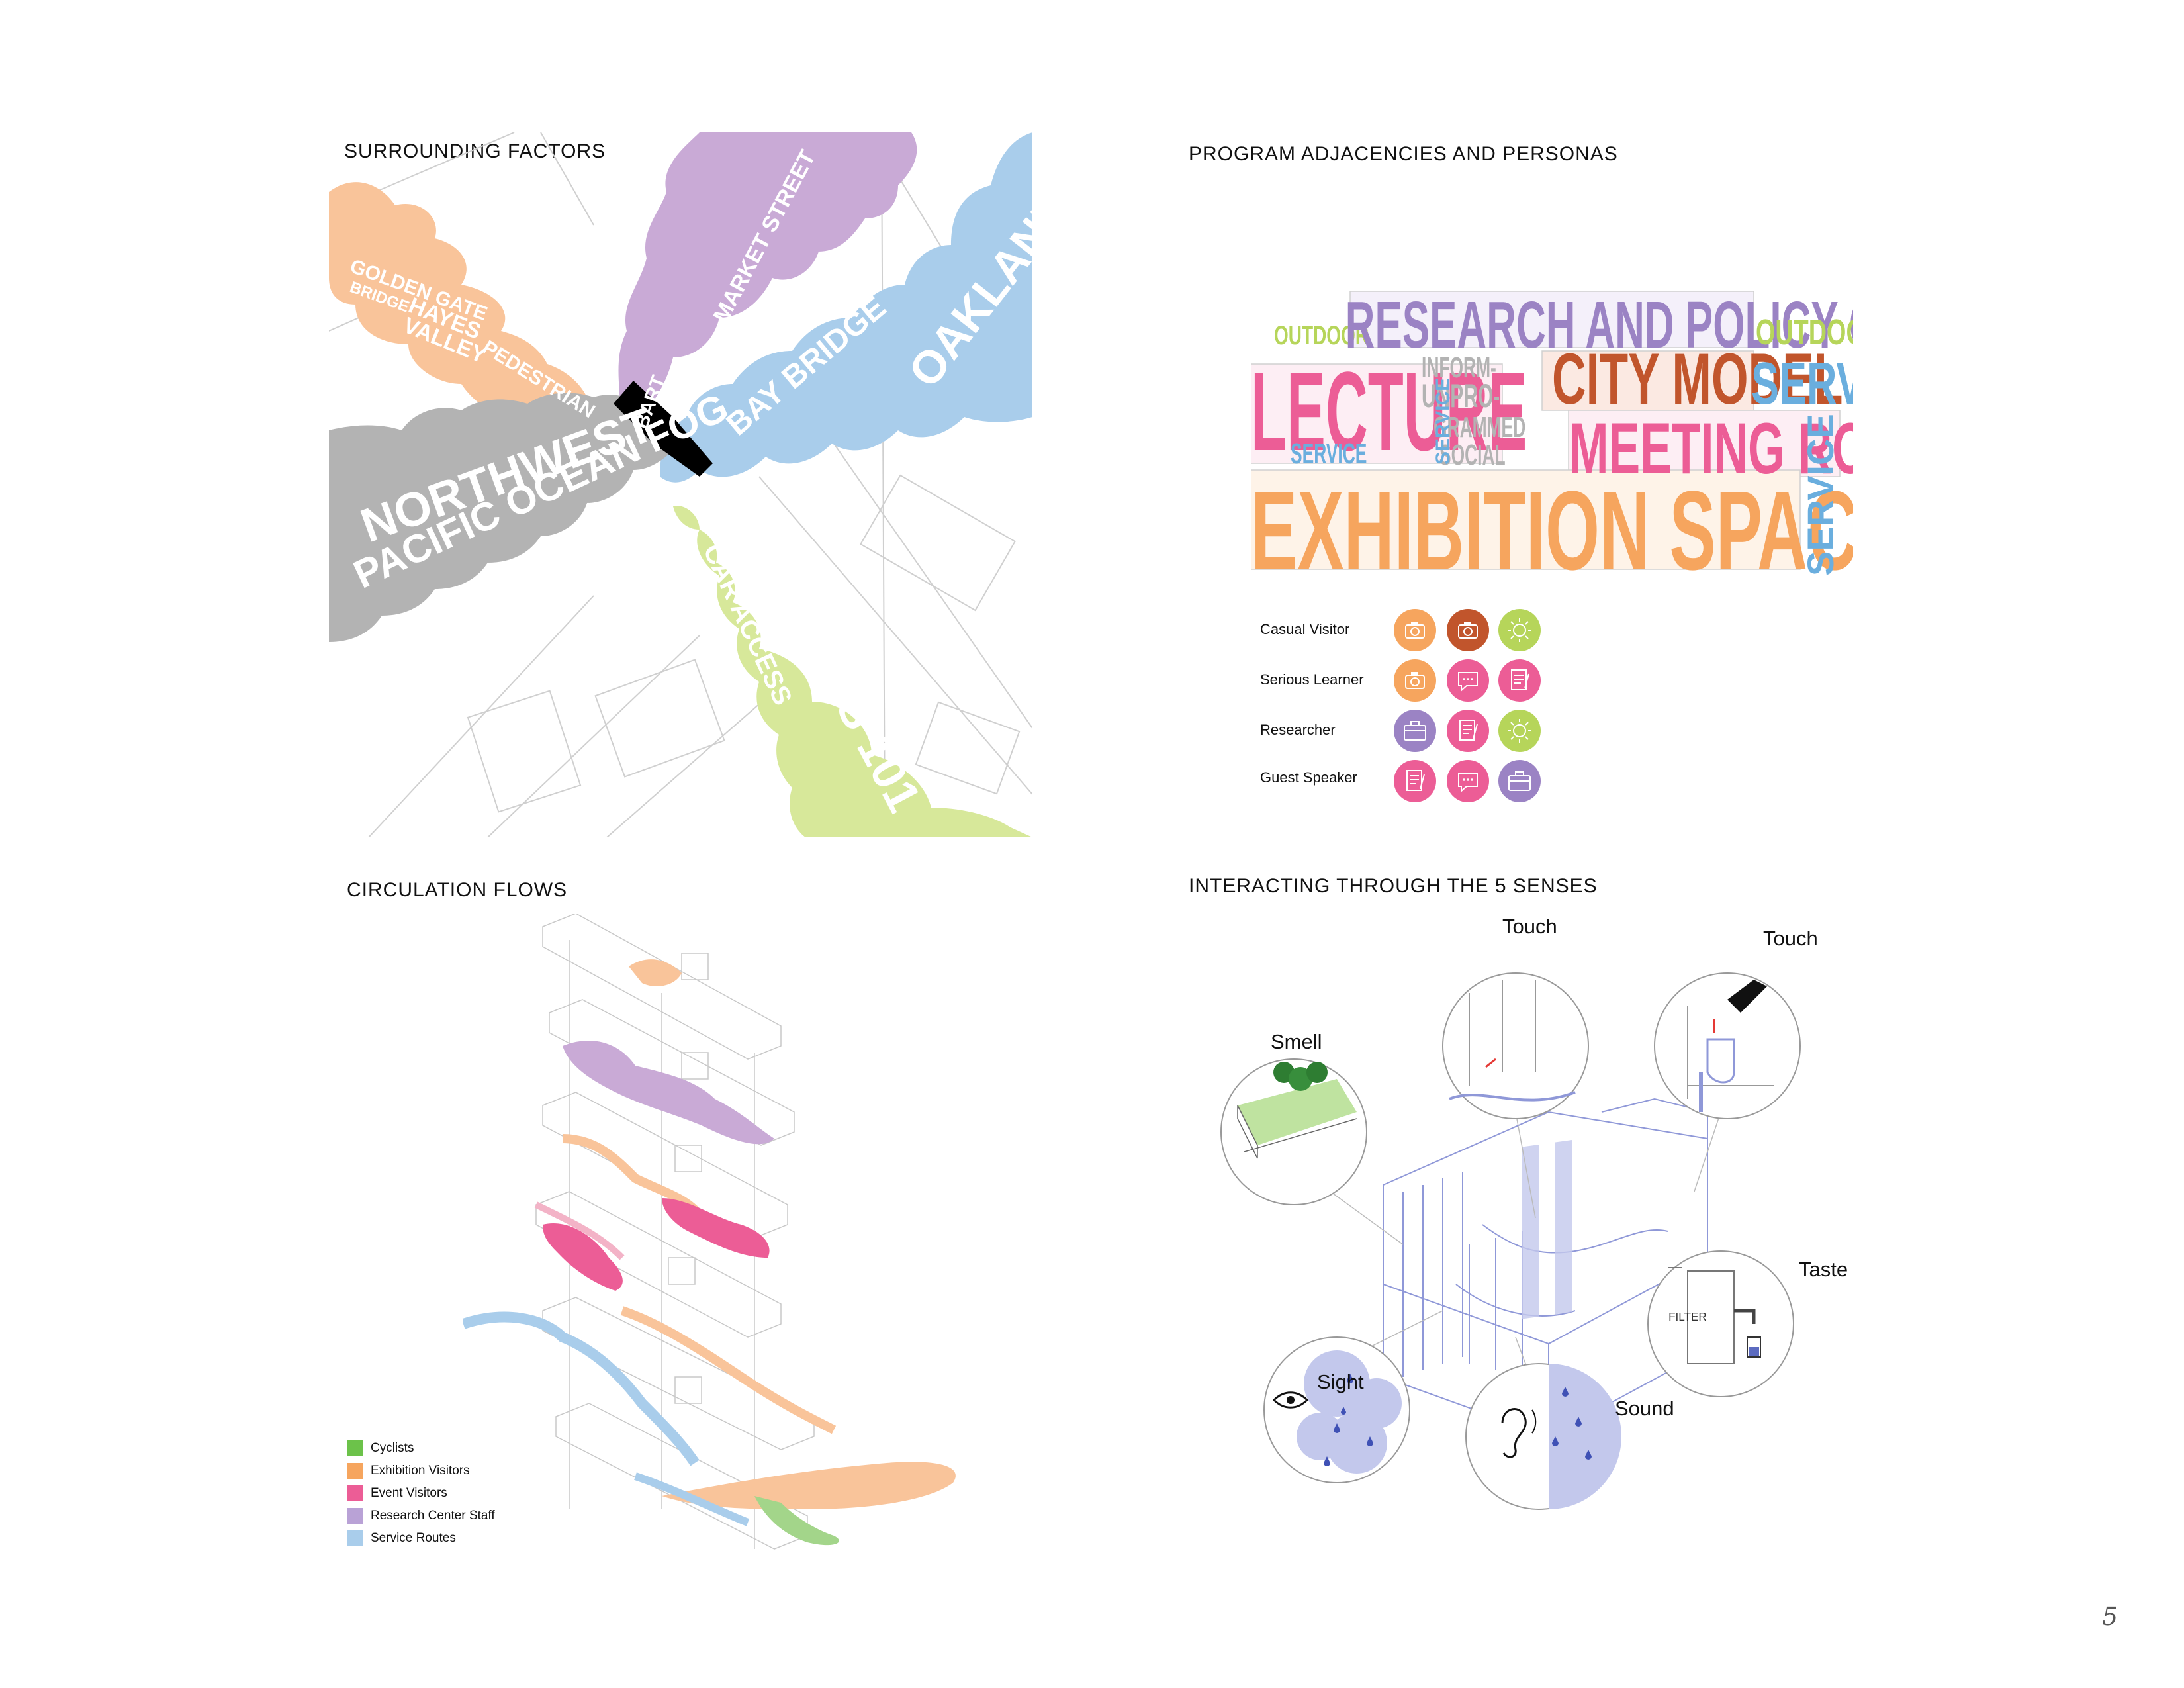  What do you see at coordinates (1530, 926) in the screenshot?
I see `touch-label-1: Touch` at bounding box center [1530, 926].